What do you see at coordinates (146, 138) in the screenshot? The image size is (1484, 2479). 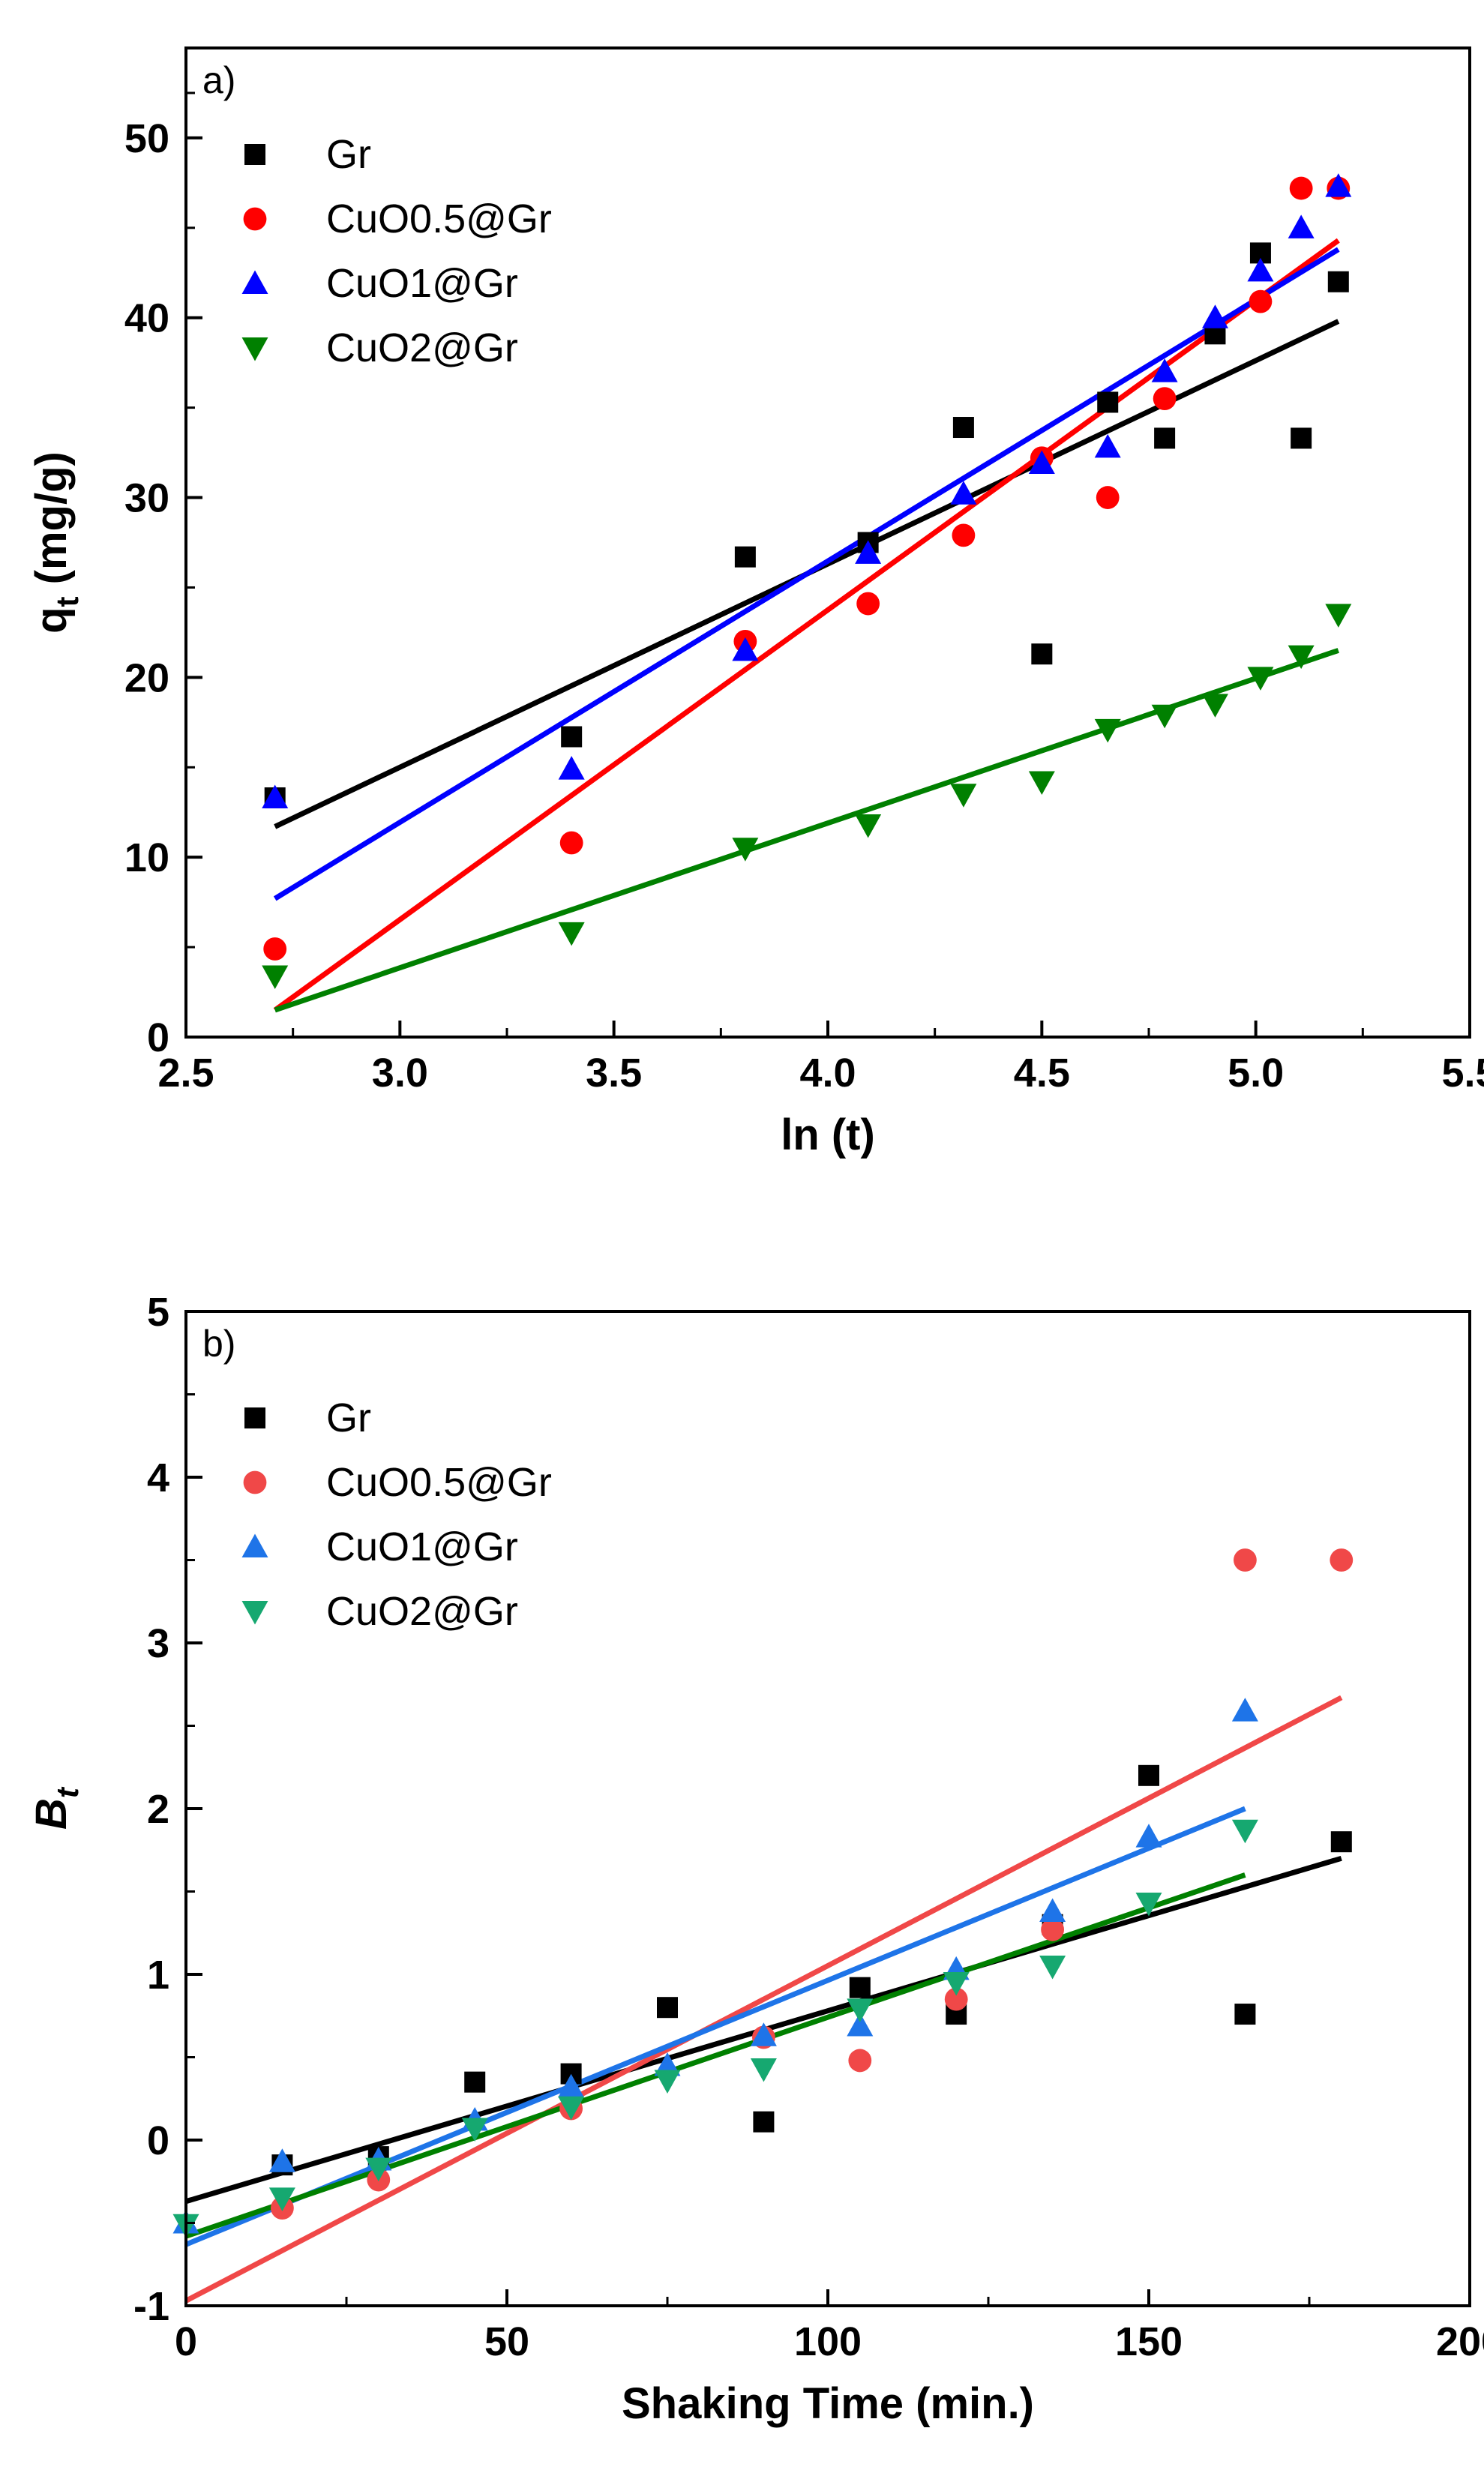 I see `y-tick-label: 50` at bounding box center [146, 138].